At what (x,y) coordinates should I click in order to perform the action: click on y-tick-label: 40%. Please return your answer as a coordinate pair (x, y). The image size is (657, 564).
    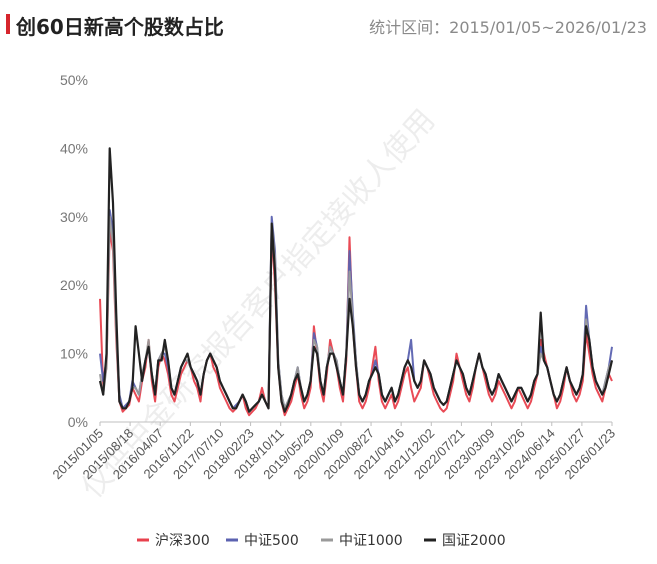
    Looking at the image, I should click on (74, 148).